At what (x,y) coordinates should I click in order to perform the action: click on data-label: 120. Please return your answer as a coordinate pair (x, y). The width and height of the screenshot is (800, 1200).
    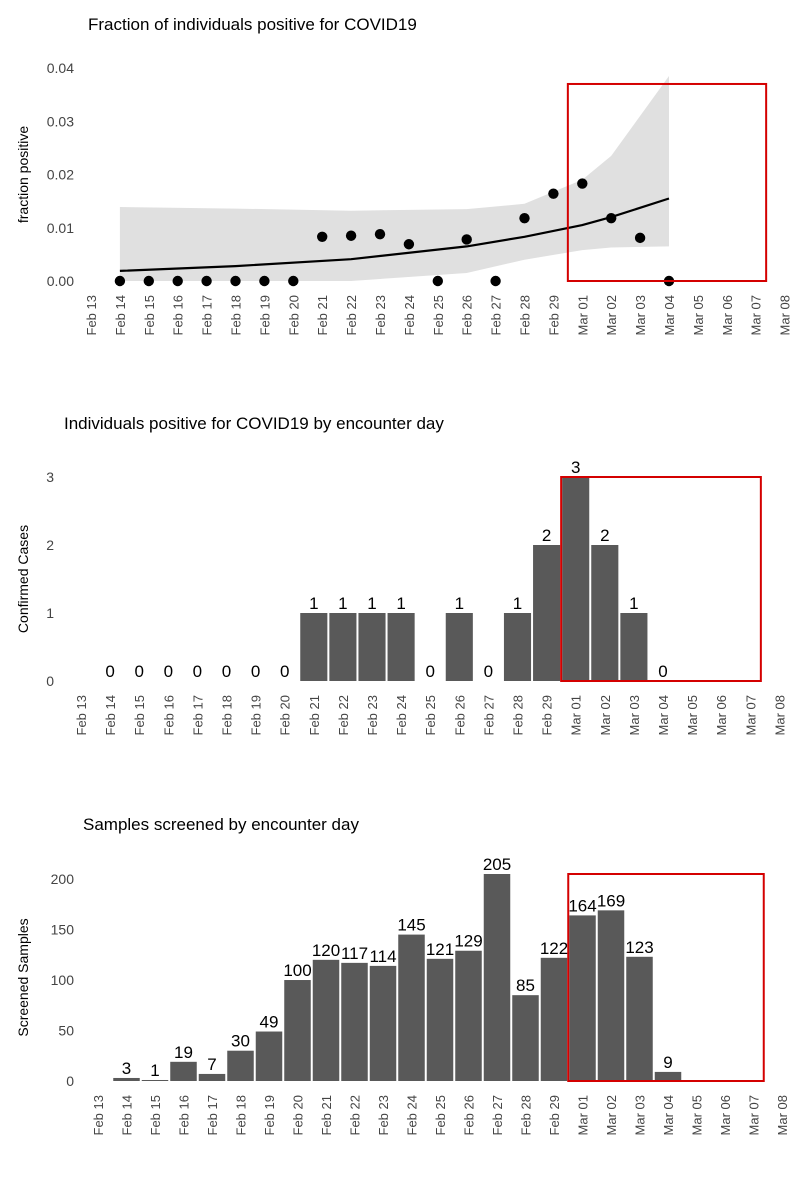
    Looking at the image, I should click on (326, 950).